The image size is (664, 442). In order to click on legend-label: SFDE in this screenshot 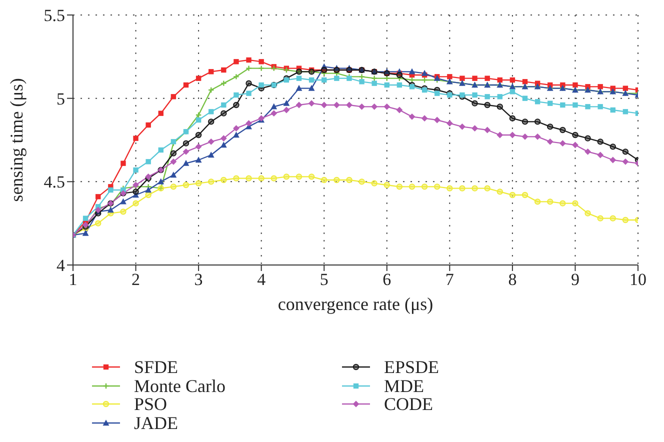, I will do `click(156, 367)`.